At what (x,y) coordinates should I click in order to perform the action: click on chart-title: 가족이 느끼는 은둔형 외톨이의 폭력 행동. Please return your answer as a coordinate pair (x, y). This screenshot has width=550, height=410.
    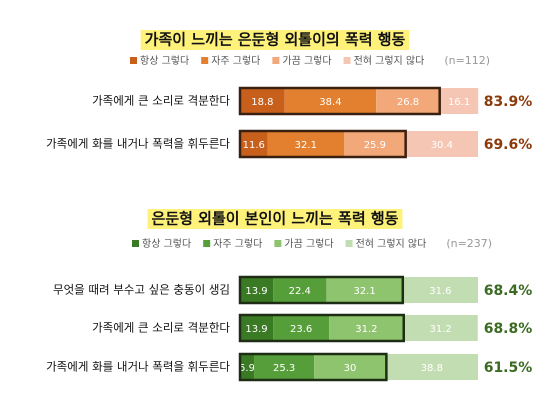
    Looking at the image, I should click on (275, 40).